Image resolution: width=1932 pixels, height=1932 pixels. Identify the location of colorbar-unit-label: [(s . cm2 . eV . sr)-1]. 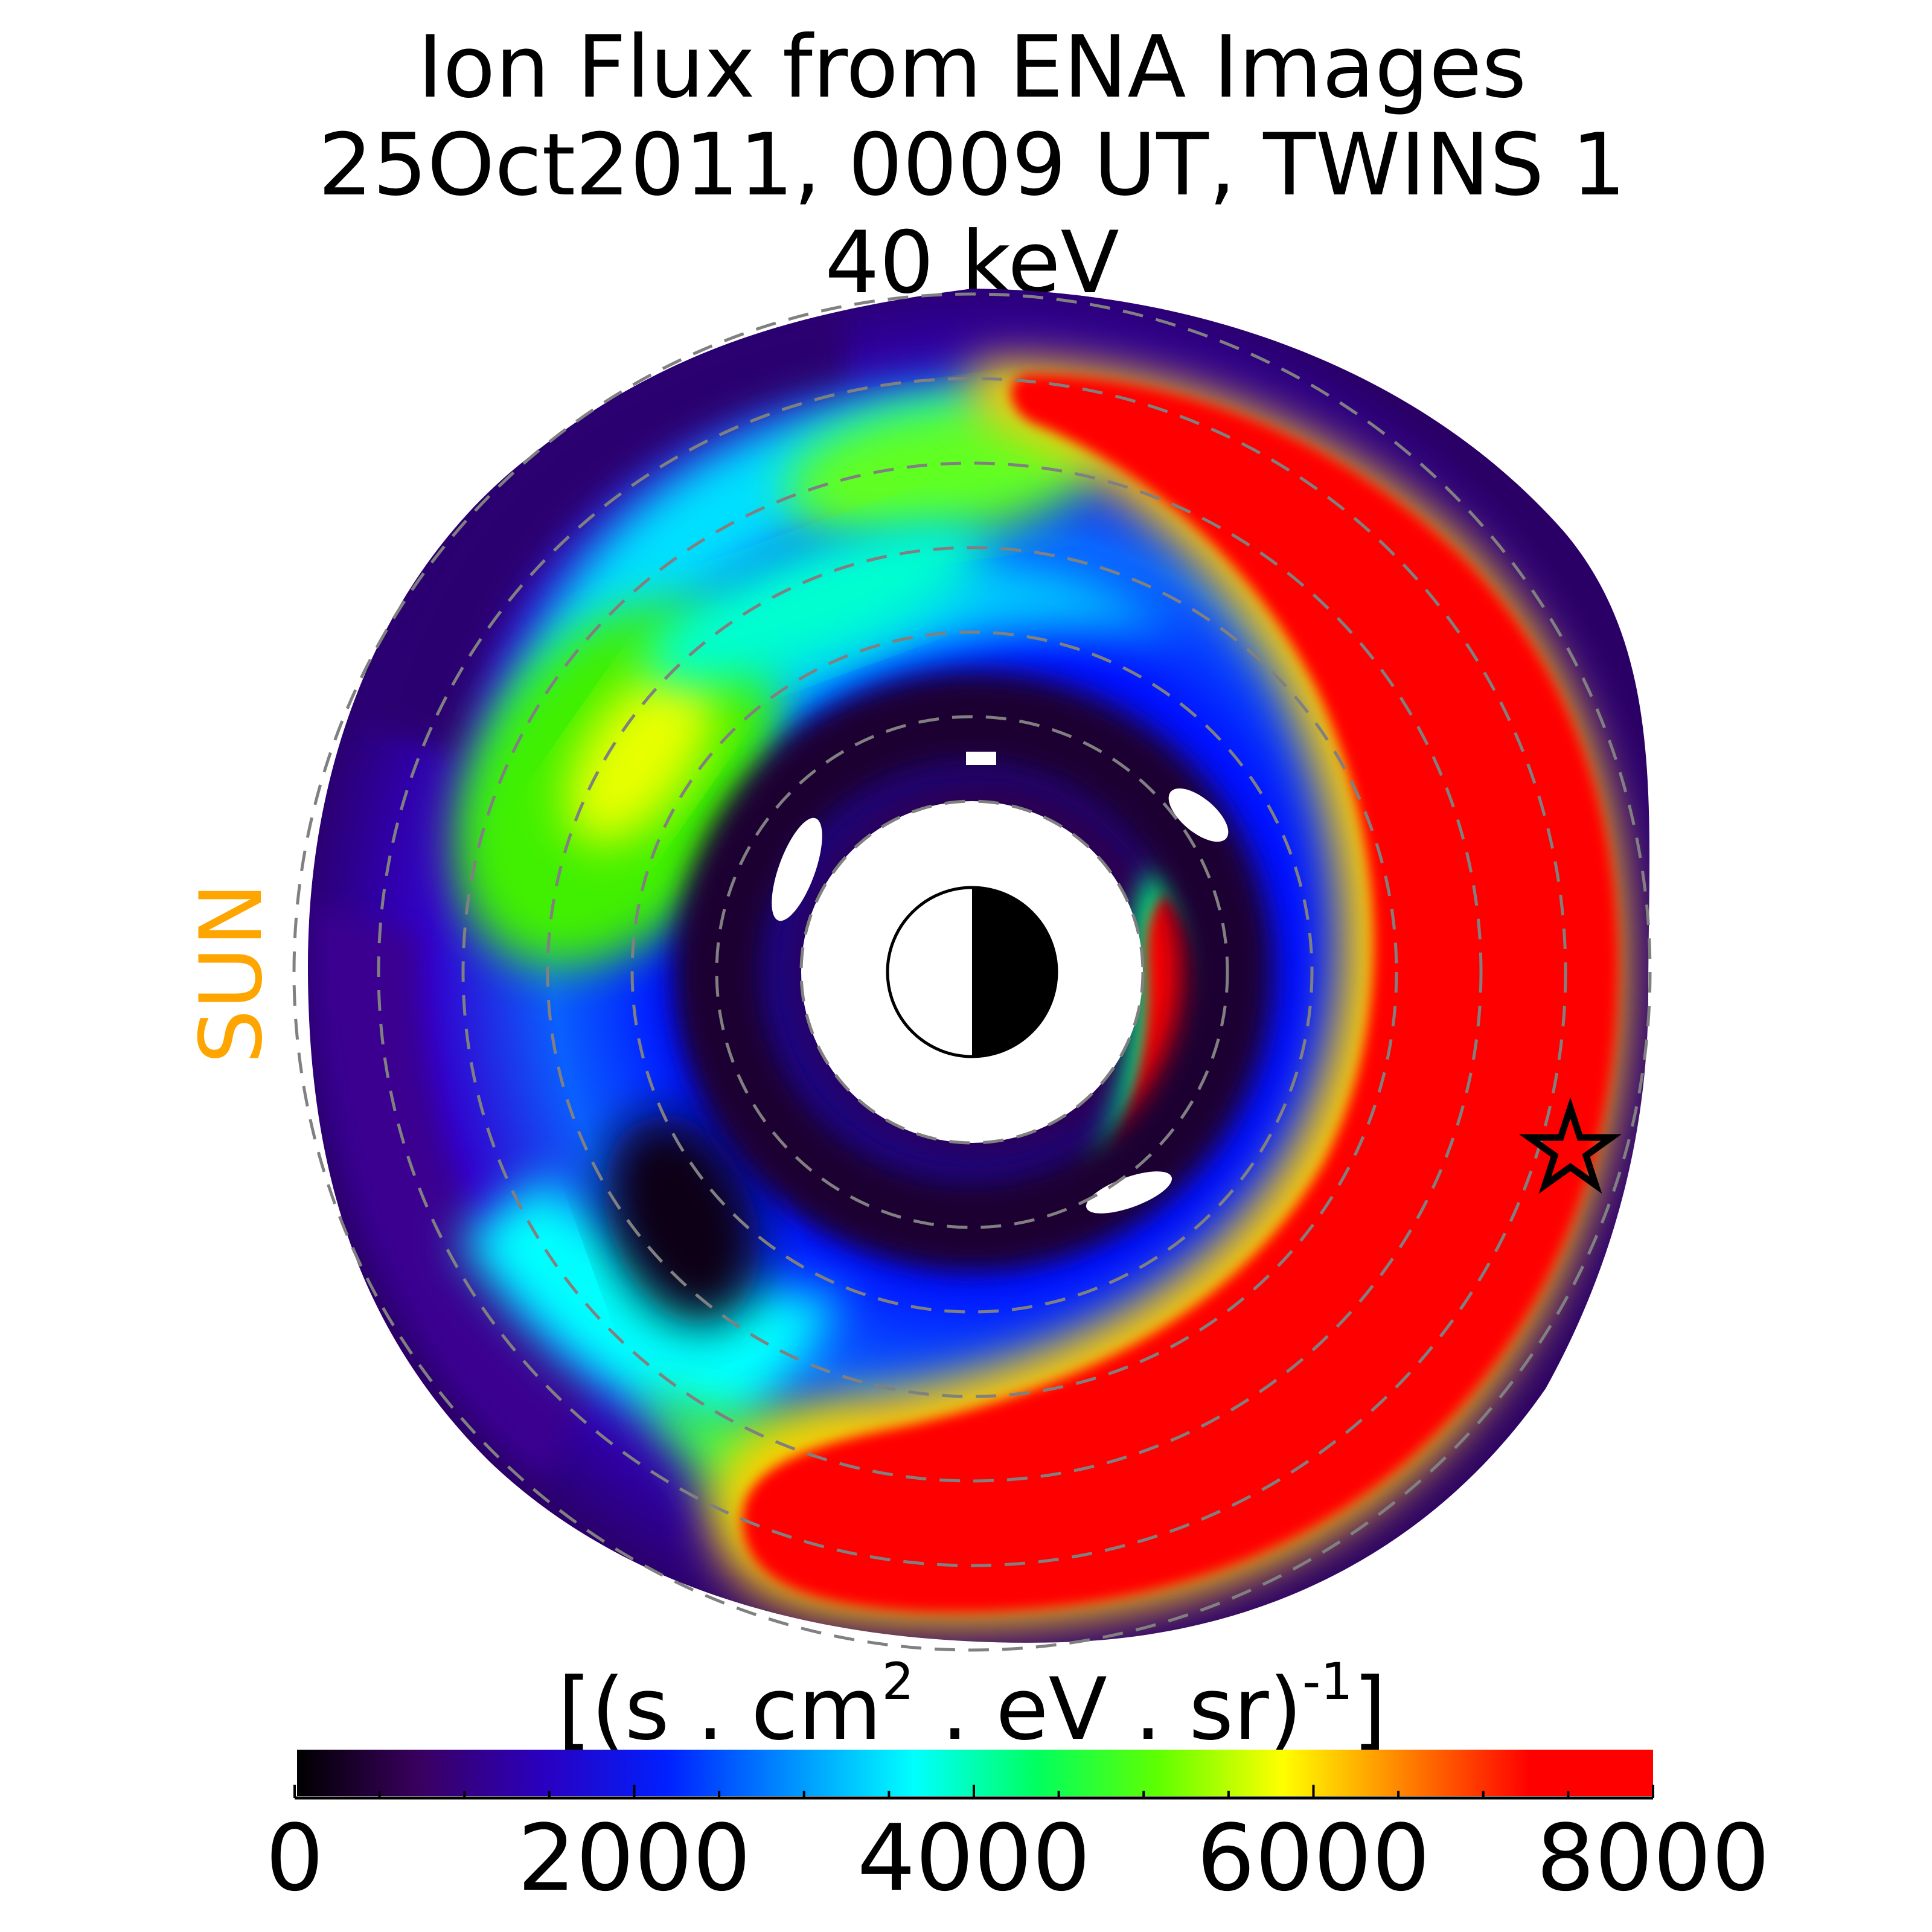
(972, 1706).